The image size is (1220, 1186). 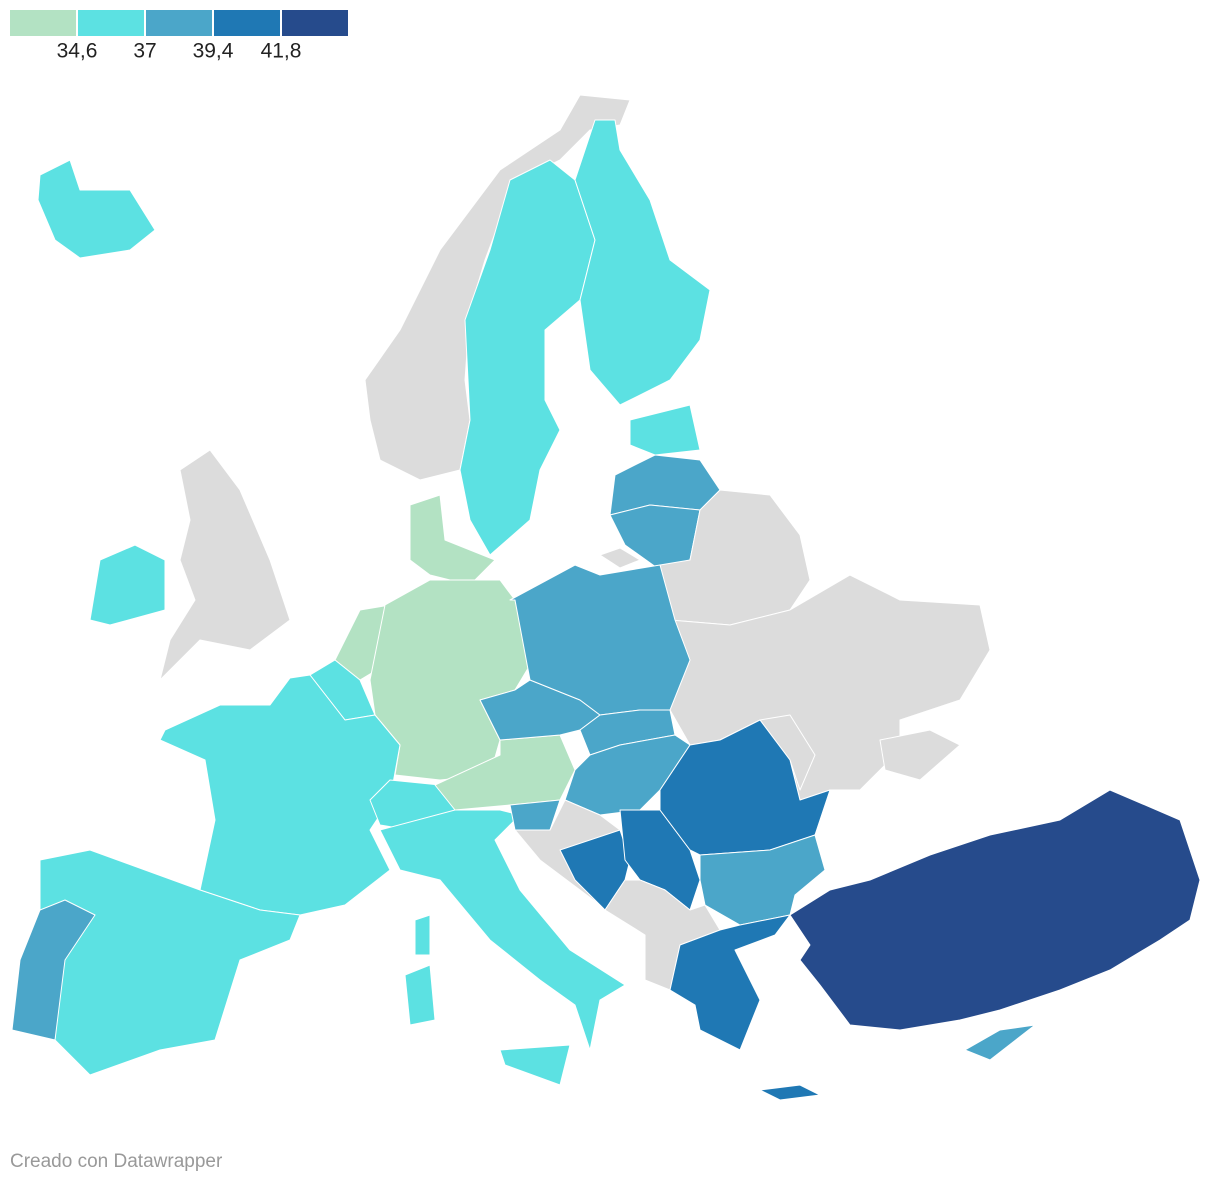 I want to click on legend-label: 39,4, so click(x=213, y=51).